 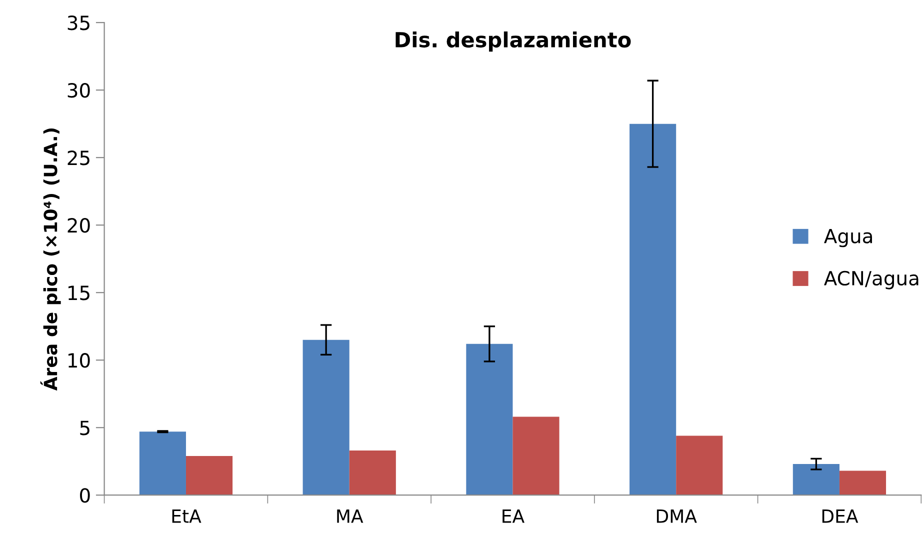 What do you see at coordinates (79, 158) in the screenshot?
I see `y-tick-label: 25` at bounding box center [79, 158].